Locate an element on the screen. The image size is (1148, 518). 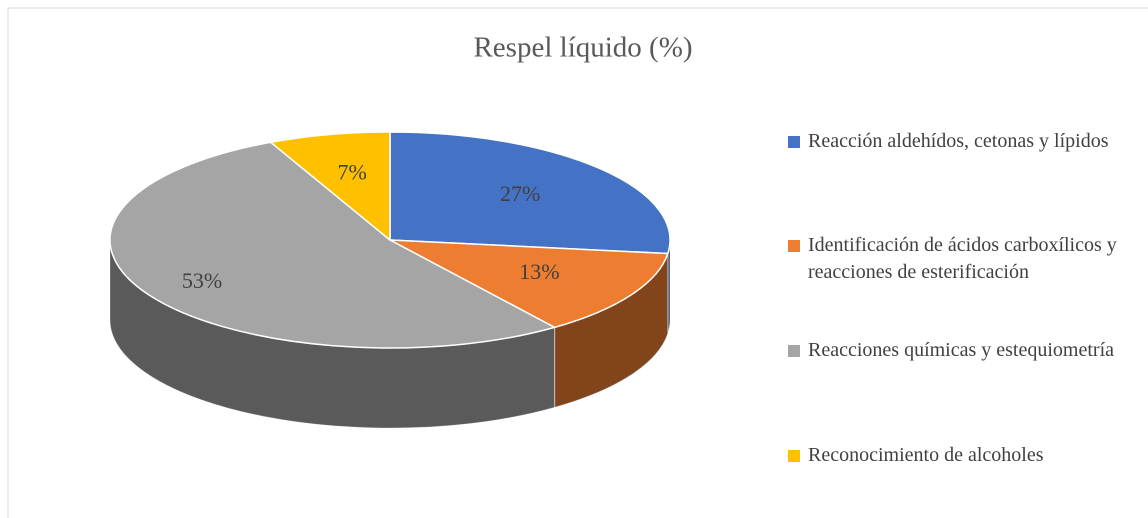
legend-item: Reacciones químicas y estequiometría is located at coordinates (963, 350).